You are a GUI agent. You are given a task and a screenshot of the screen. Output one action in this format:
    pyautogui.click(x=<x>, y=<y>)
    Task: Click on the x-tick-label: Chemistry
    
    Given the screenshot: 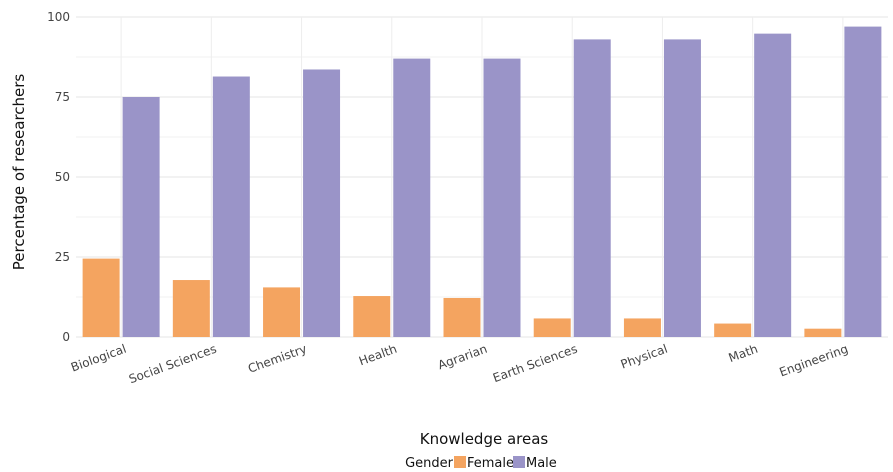 What is the action you would take?
    pyautogui.click(x=277, y=359)
    